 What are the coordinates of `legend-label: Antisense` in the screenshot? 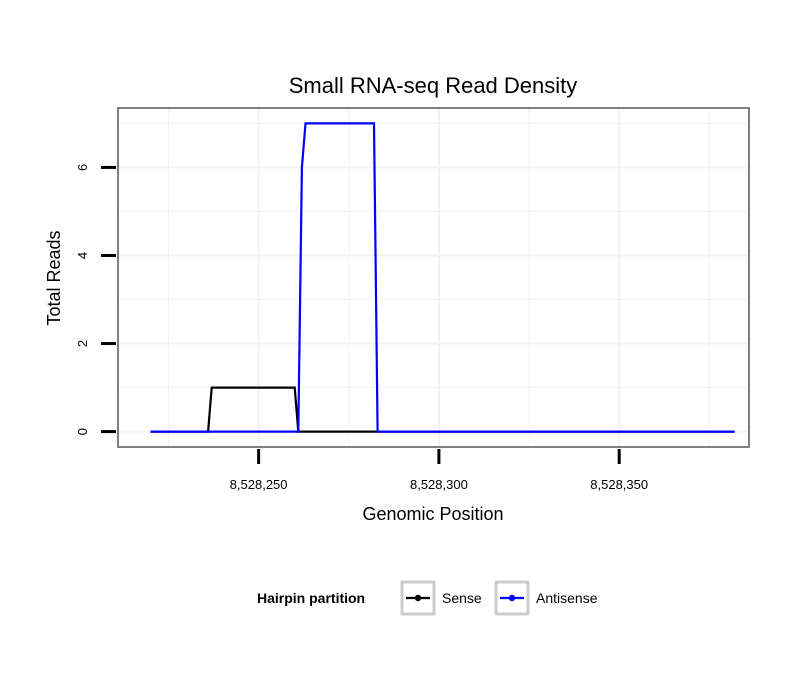 It's located at (567, 598).